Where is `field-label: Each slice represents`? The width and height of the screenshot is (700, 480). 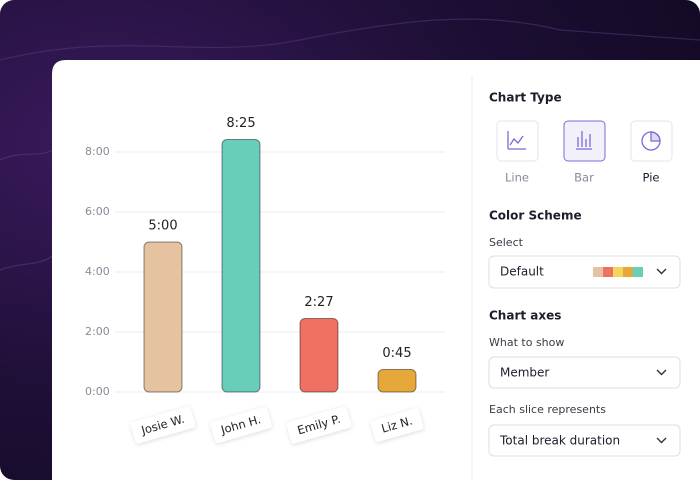
field-label: Each slice represents is located at coordinates (547, 409).